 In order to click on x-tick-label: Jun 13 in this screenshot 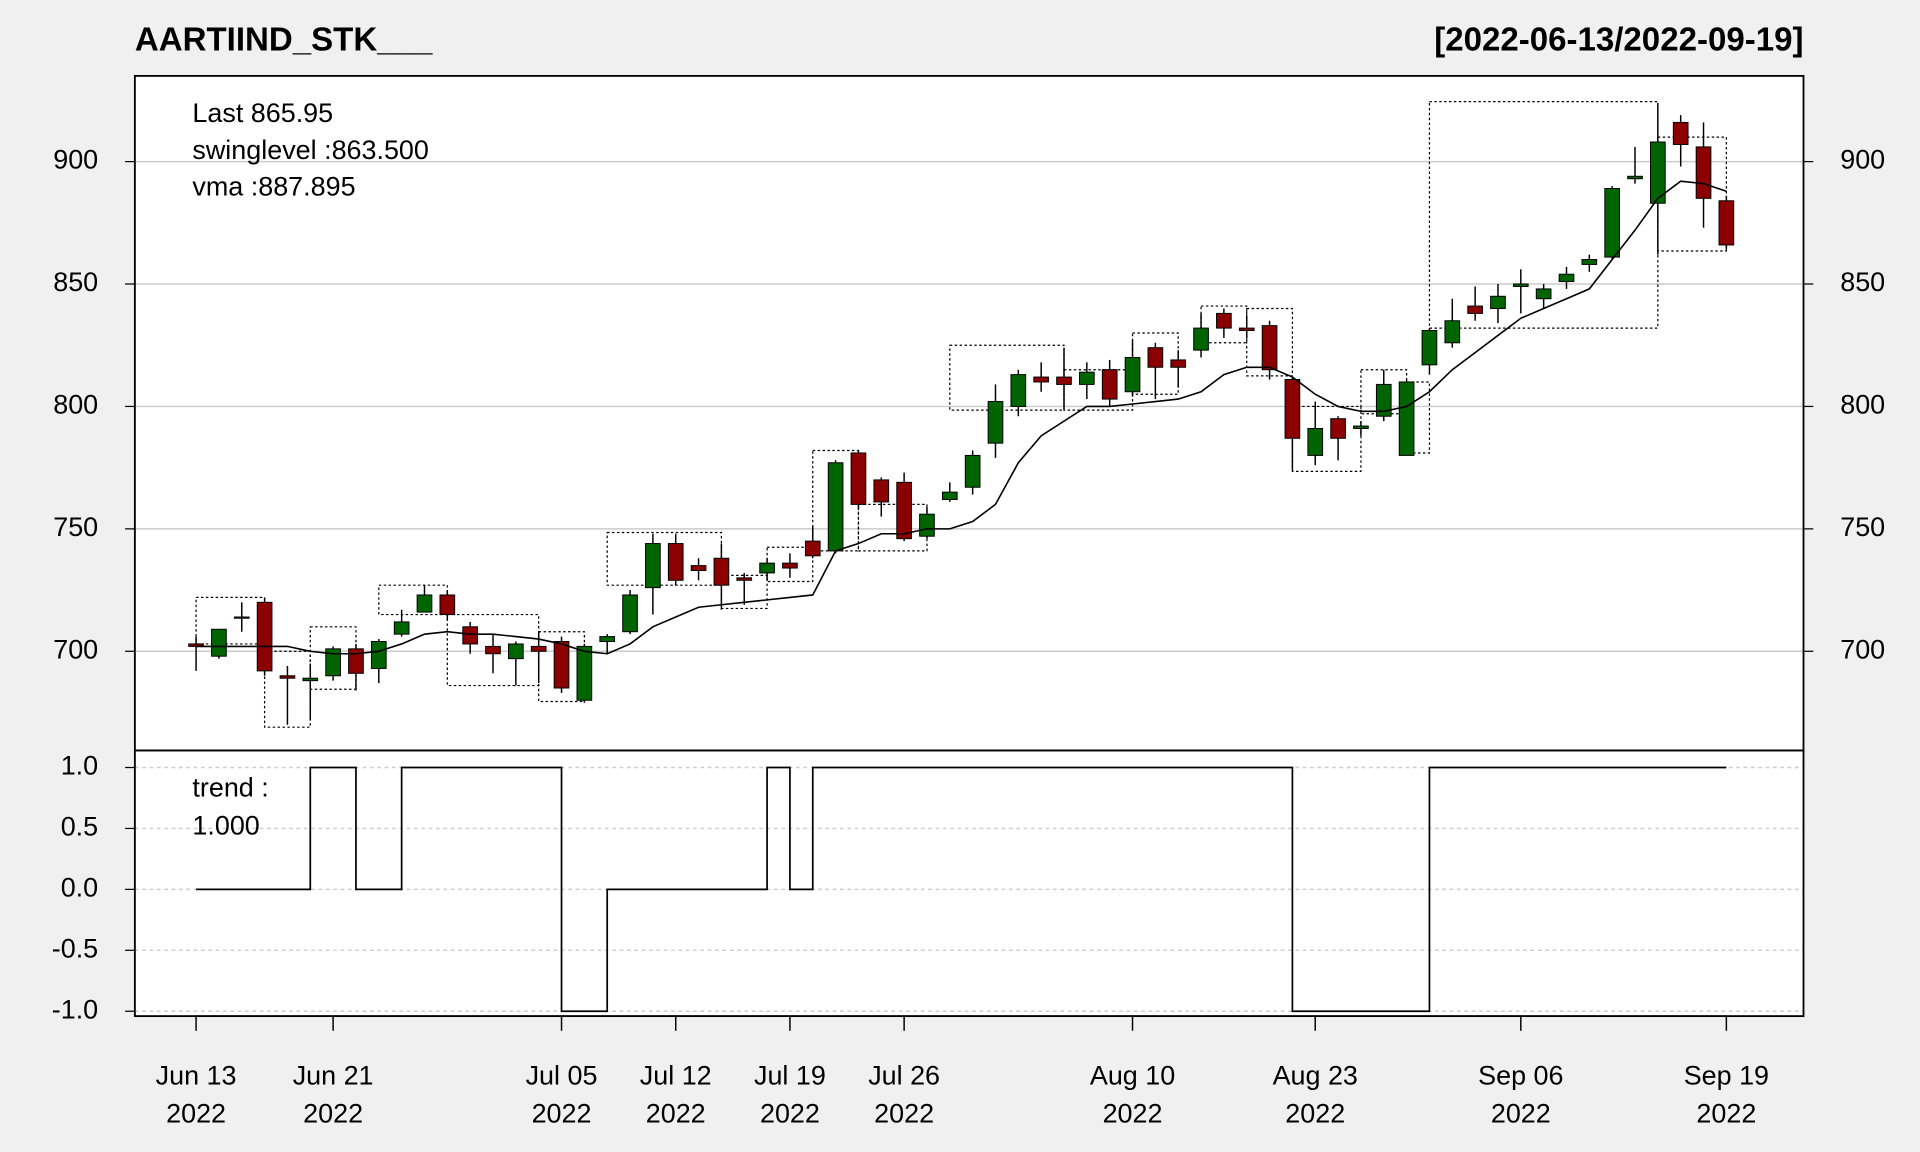, I will do `click(196, 1075)`.